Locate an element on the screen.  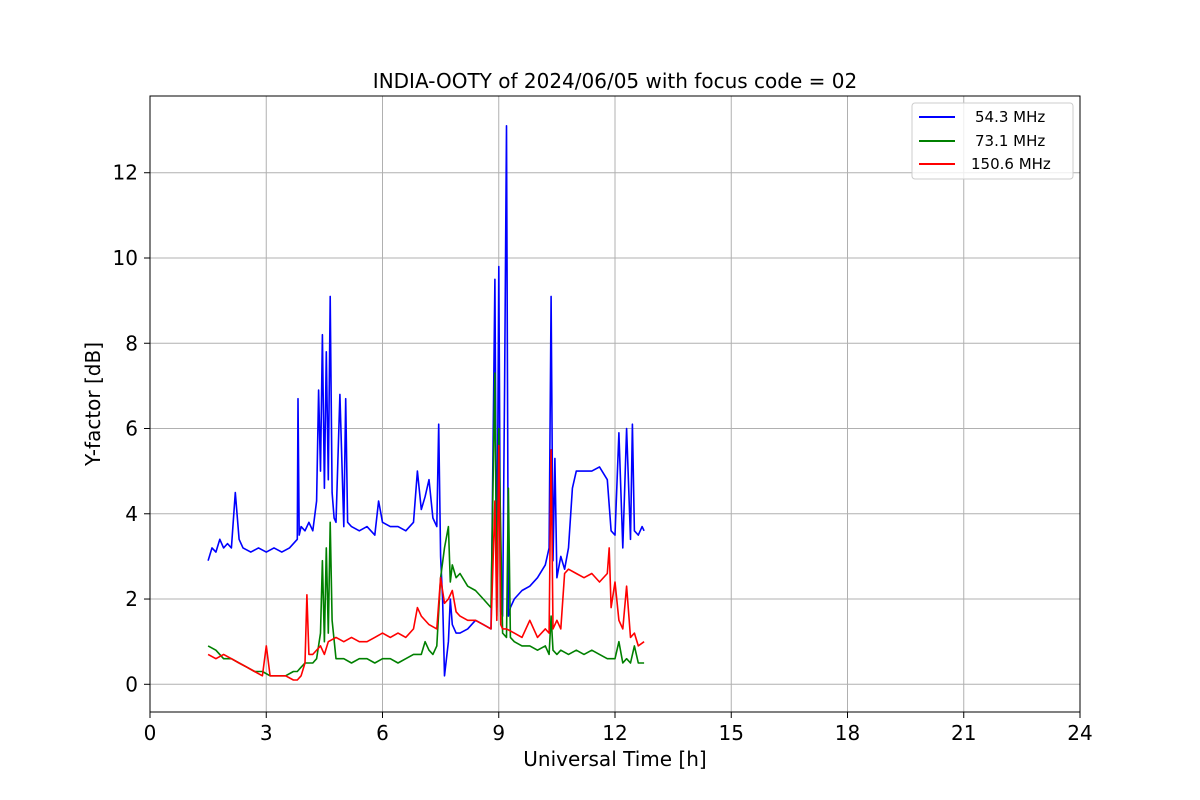
x-tick-label-21: 21 is located at coordinates (963, 733).